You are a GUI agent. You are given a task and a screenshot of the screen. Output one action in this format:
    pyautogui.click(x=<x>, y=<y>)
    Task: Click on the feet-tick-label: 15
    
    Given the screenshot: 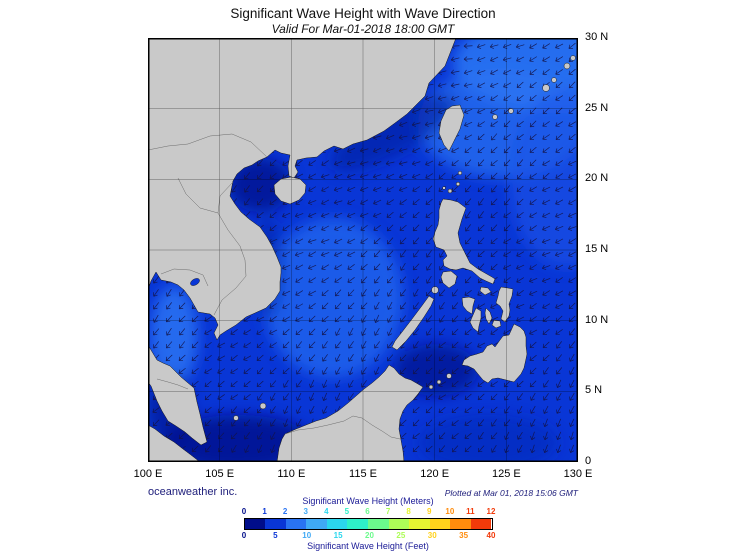 What is the action you would take?
    pyautogui.click(x=338, y=535)
    